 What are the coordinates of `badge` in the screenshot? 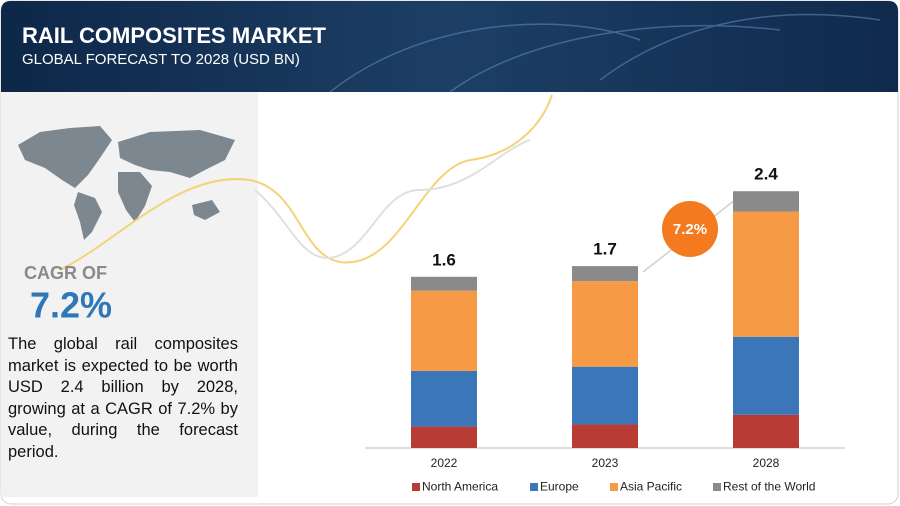 It's located at (690, 229).